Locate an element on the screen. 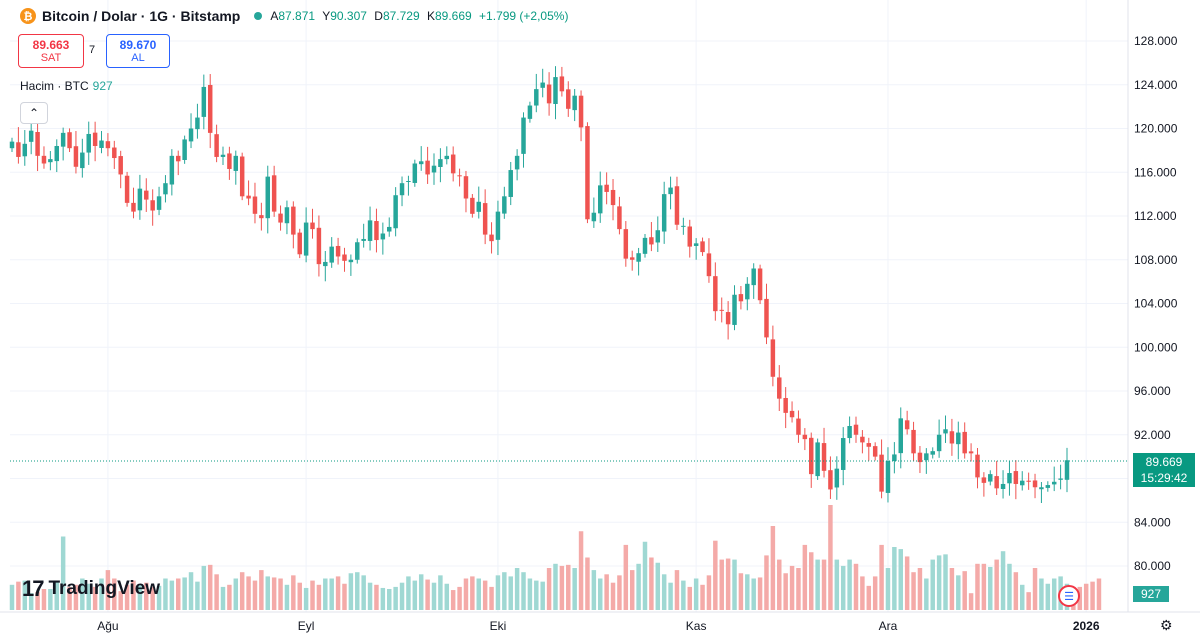 This screenshot has height=640, width=1200. sell-label: SAT is located at coordinates (51, 58).